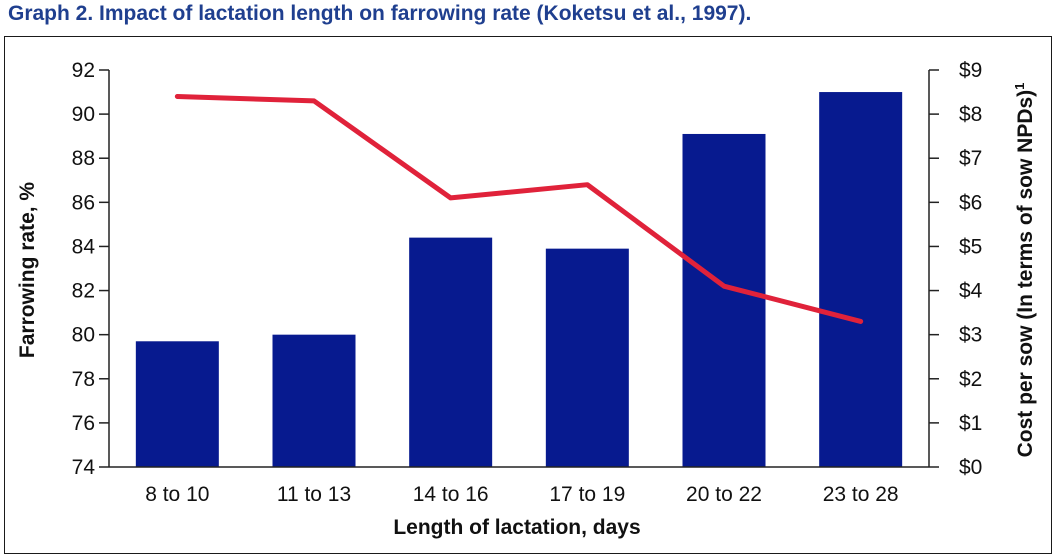 This screenshot has width=1056, height=557. What do you see at coordinates (83, 70) in the screenshot?
I see `y-tick-label: 92` at bounding box center [83, 70].